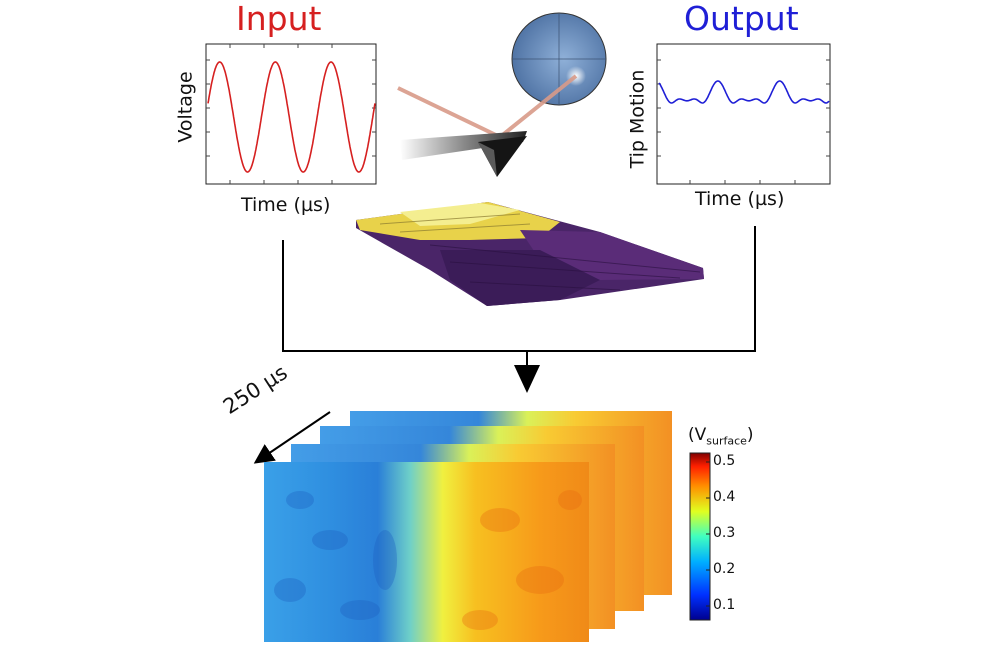 Image resolution: width=1000 pixels, height=650 pixels. Describe the element at coordinates (724, 461) in the screenshot. I see `colorbar-tick-label: 0.5` at that location.